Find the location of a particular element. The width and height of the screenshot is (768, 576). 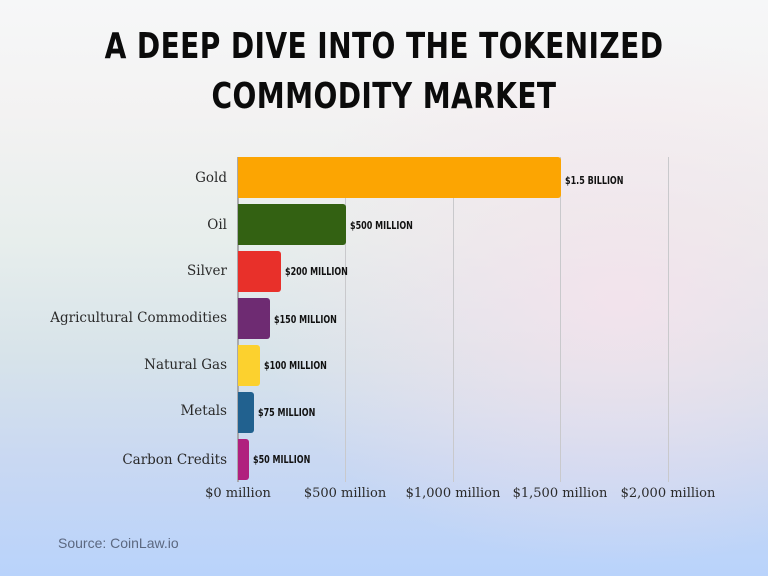

chart-title-line-1: A Deep Dive into the Tokenized is located at coordinates (384, 46).